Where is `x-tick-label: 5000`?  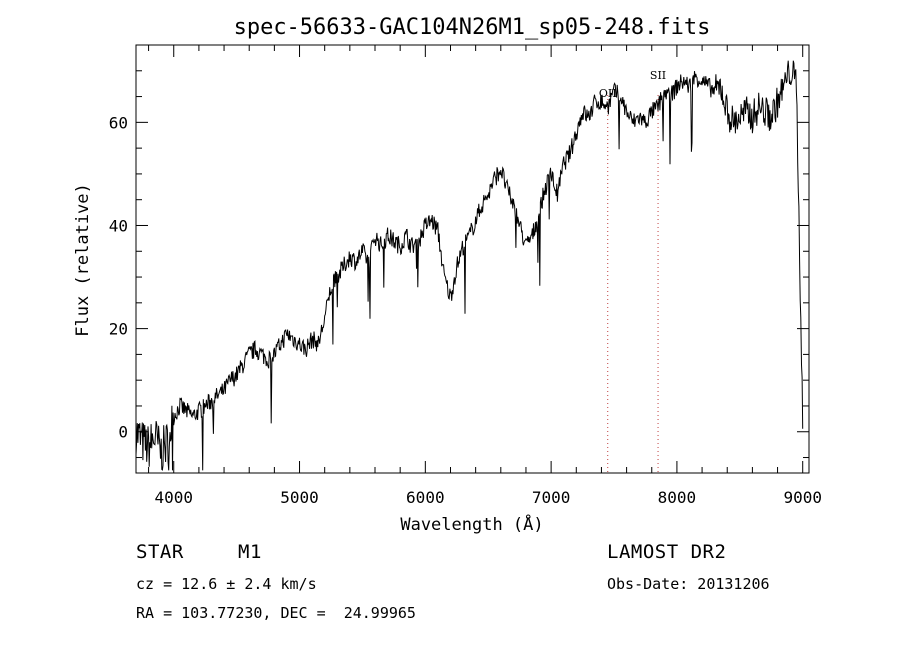 x-tick-label: 5000 is located at coordinates (299, 497).